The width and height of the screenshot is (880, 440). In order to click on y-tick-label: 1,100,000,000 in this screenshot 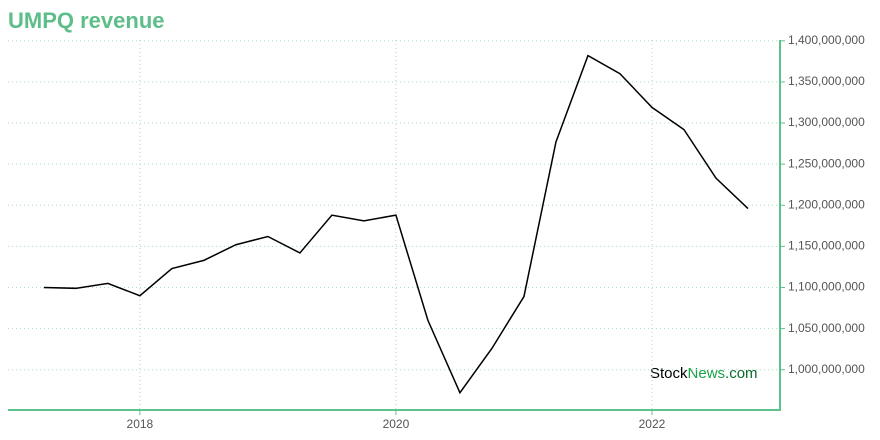, I will do `click(826, 287)`.